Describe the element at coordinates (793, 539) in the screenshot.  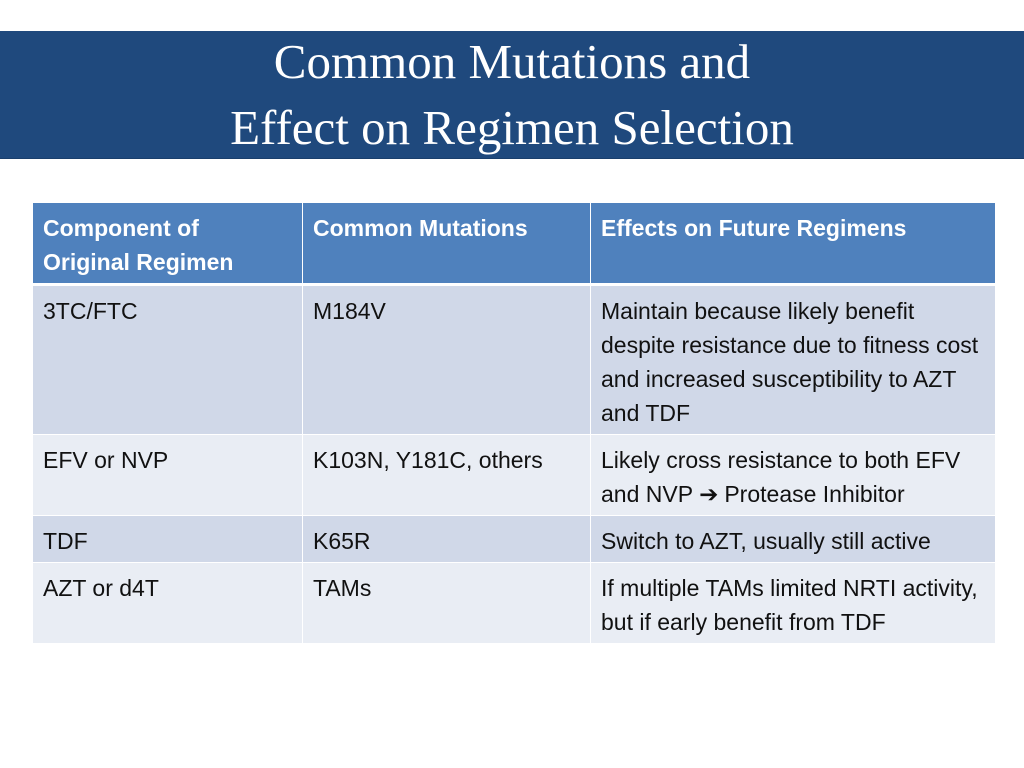
I see `cell-effects: Switch to AZT, usually still active` at that location.